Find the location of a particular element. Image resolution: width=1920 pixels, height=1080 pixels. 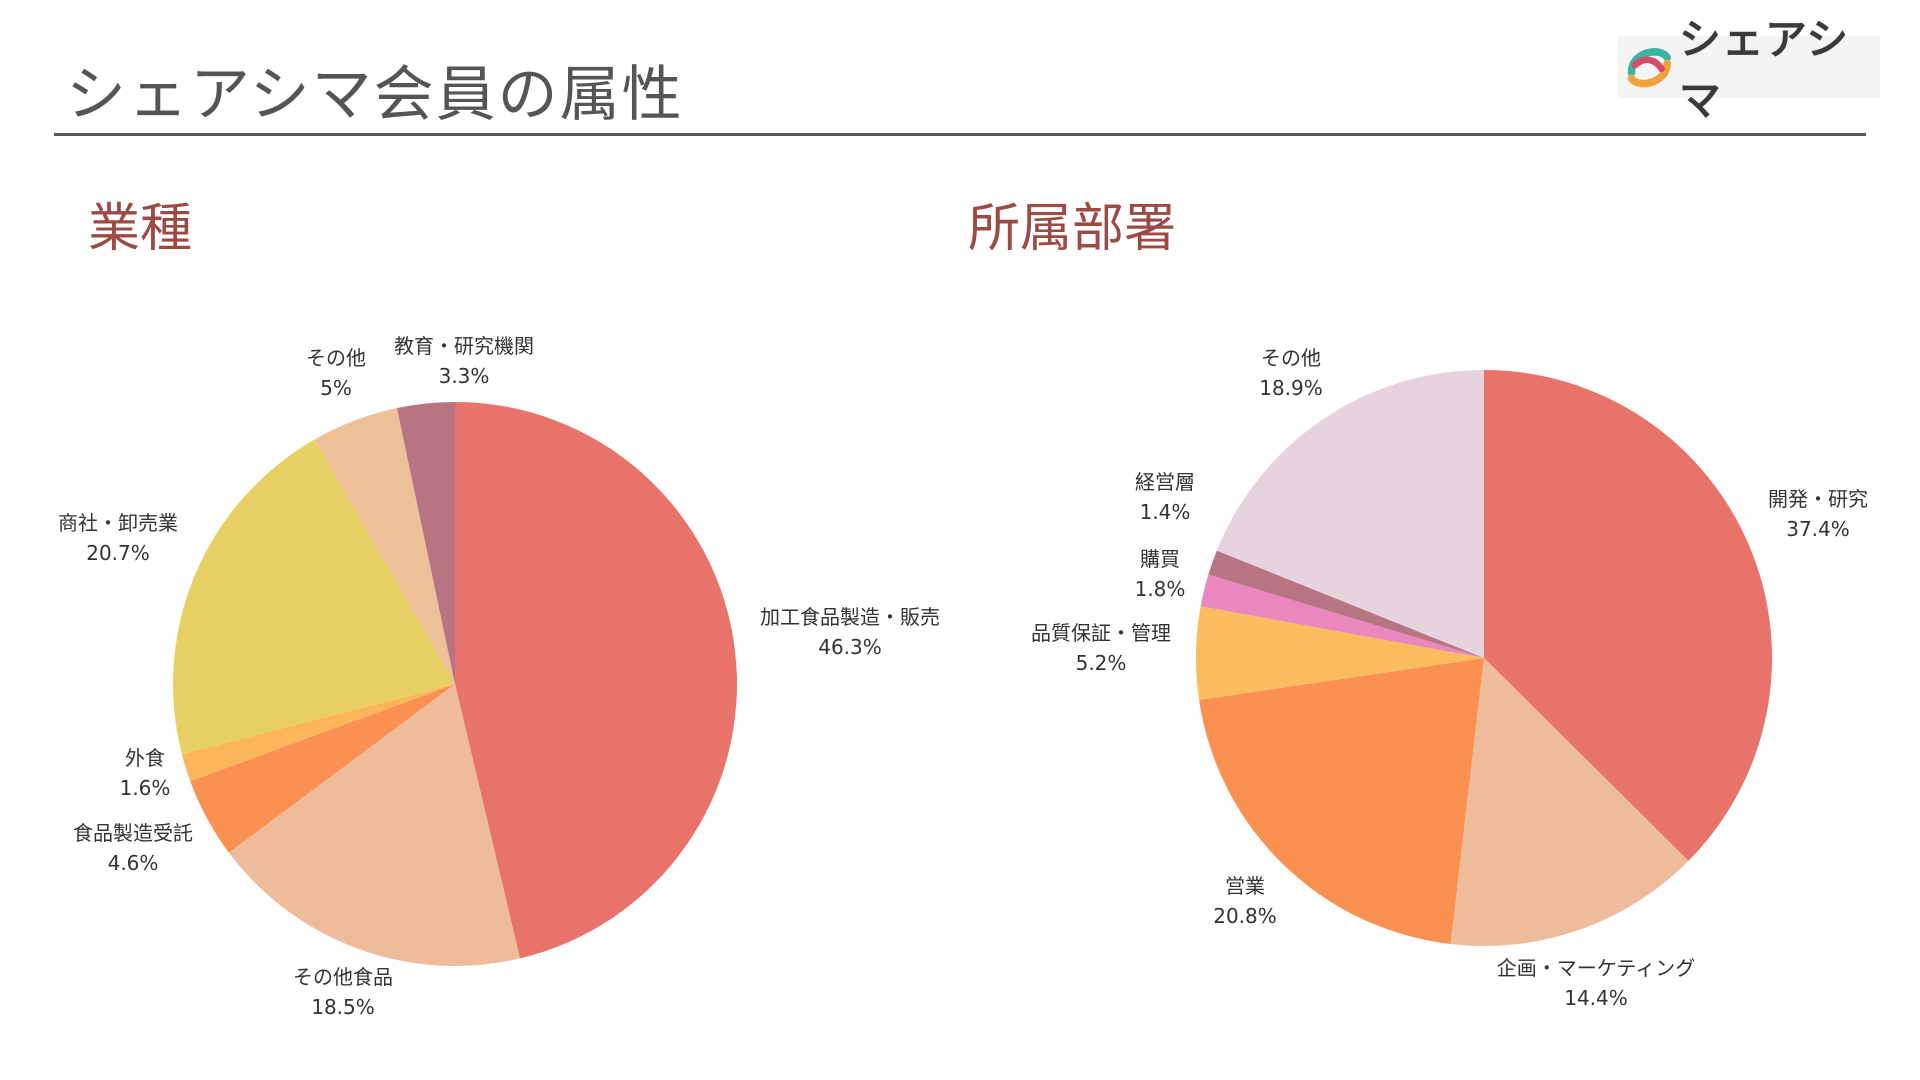

slice-label: 商社・卸売業 is located at coordinates (118, 523).